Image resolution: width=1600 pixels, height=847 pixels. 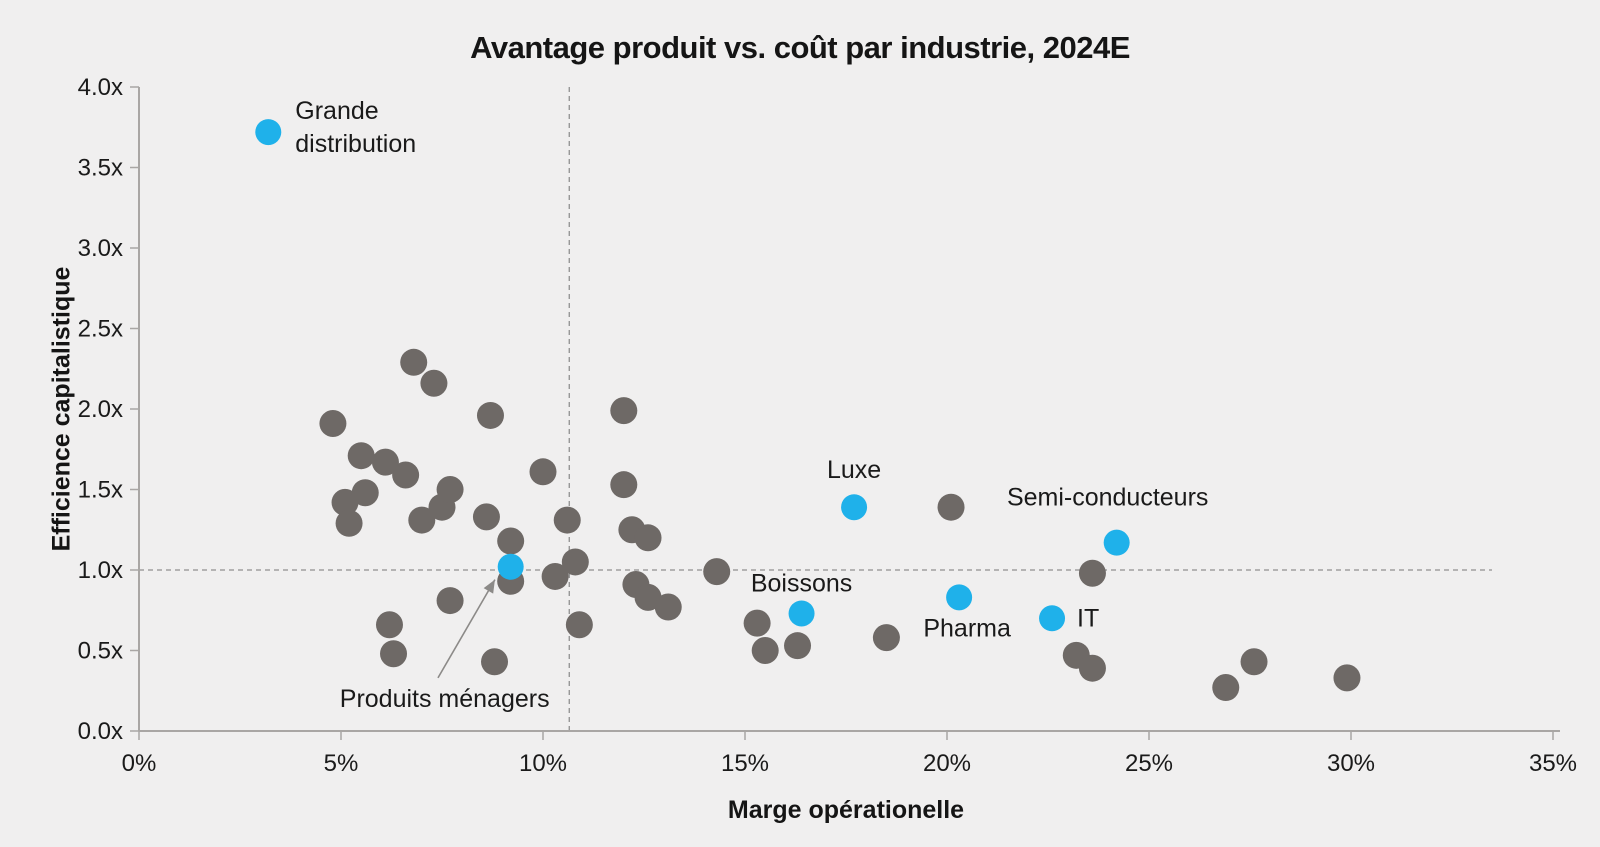 What do you see at coordinates (846, 810) in the screenshot?
I see `x-axis-title: Marge opérationelle` at bounding box center [846, 810].